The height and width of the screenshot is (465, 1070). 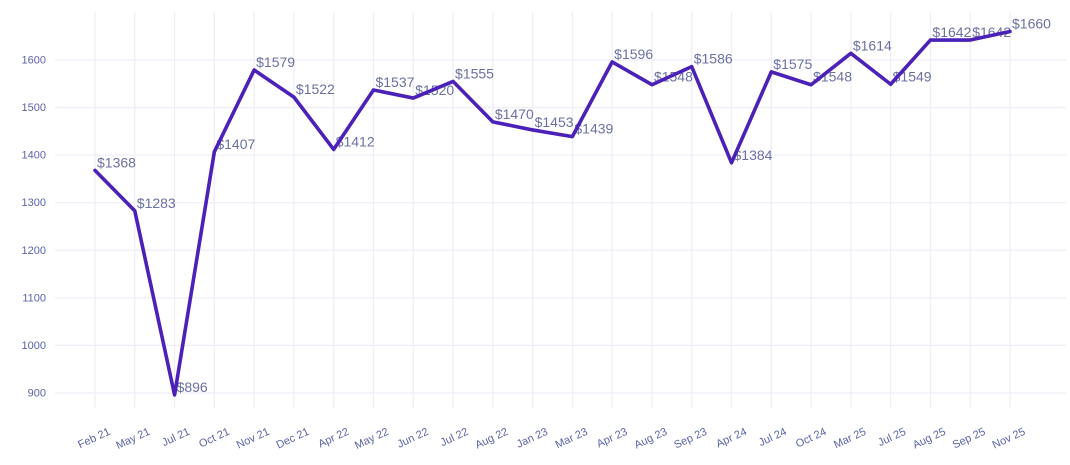 I want to click on point-value-label: $1586, so click(x=713, y=59).